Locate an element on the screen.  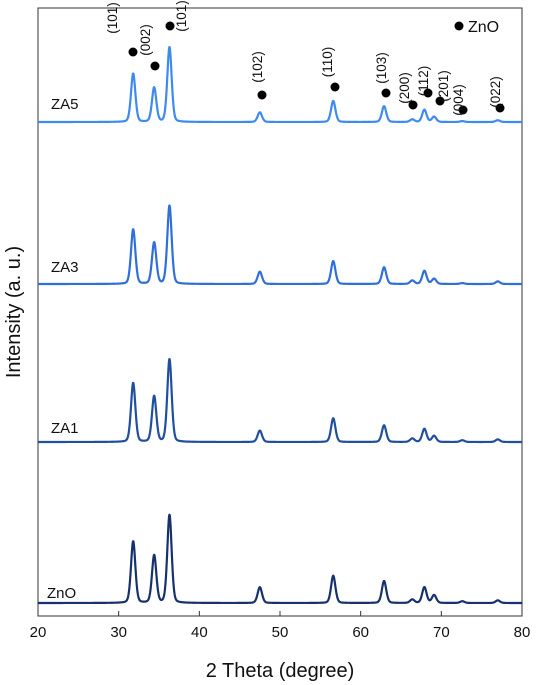
peak-hkl-label: (102) is located at coordinates (257, 67).